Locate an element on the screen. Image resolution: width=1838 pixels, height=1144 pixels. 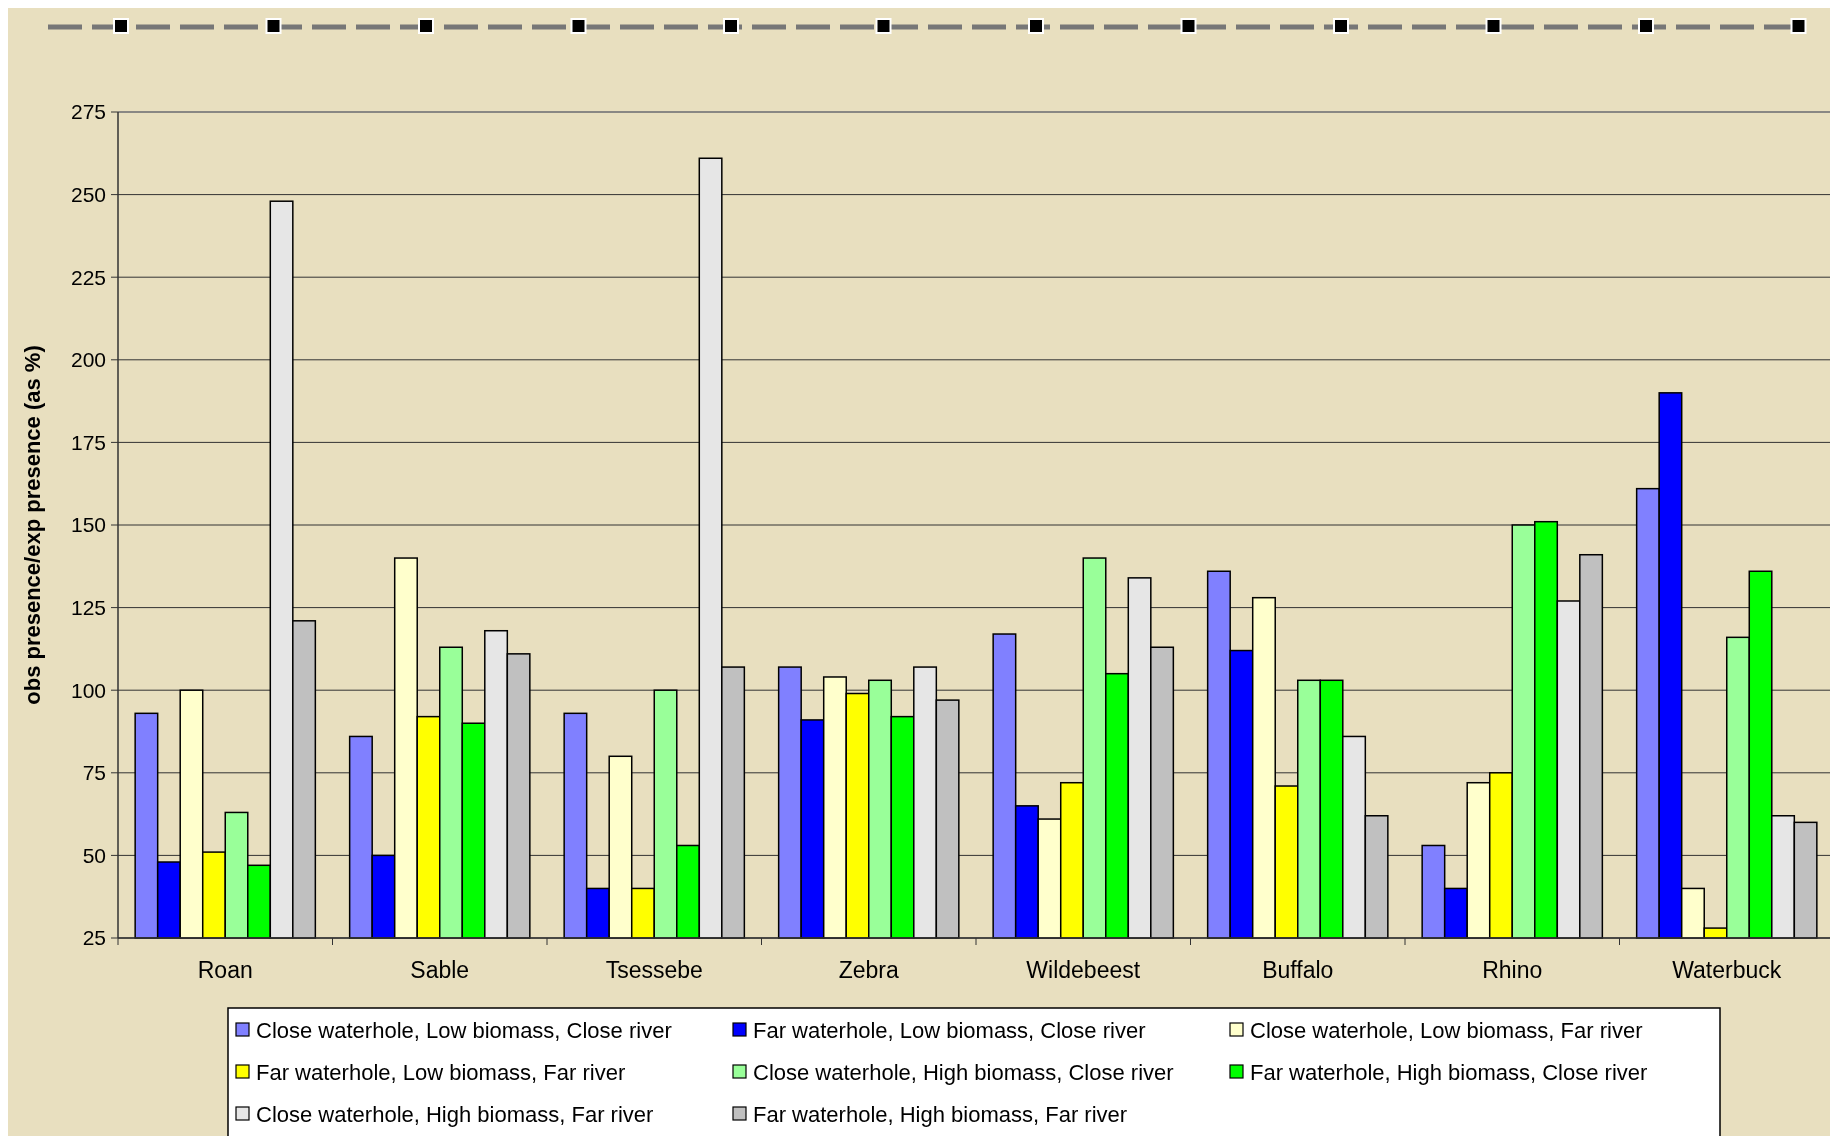
legend-label: Close waterhole, Low biomass, Close river is located at coordinates (464, 1030).